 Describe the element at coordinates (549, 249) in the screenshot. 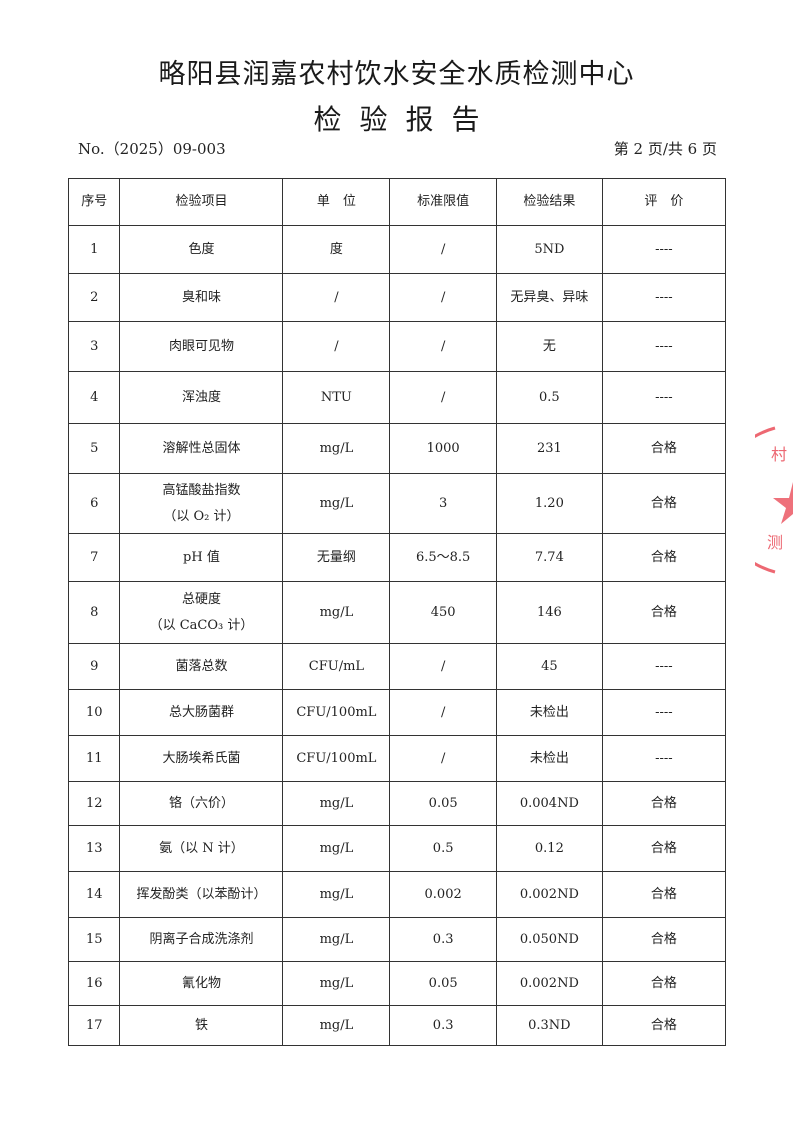

I see `test-result: 5ND` at that location.